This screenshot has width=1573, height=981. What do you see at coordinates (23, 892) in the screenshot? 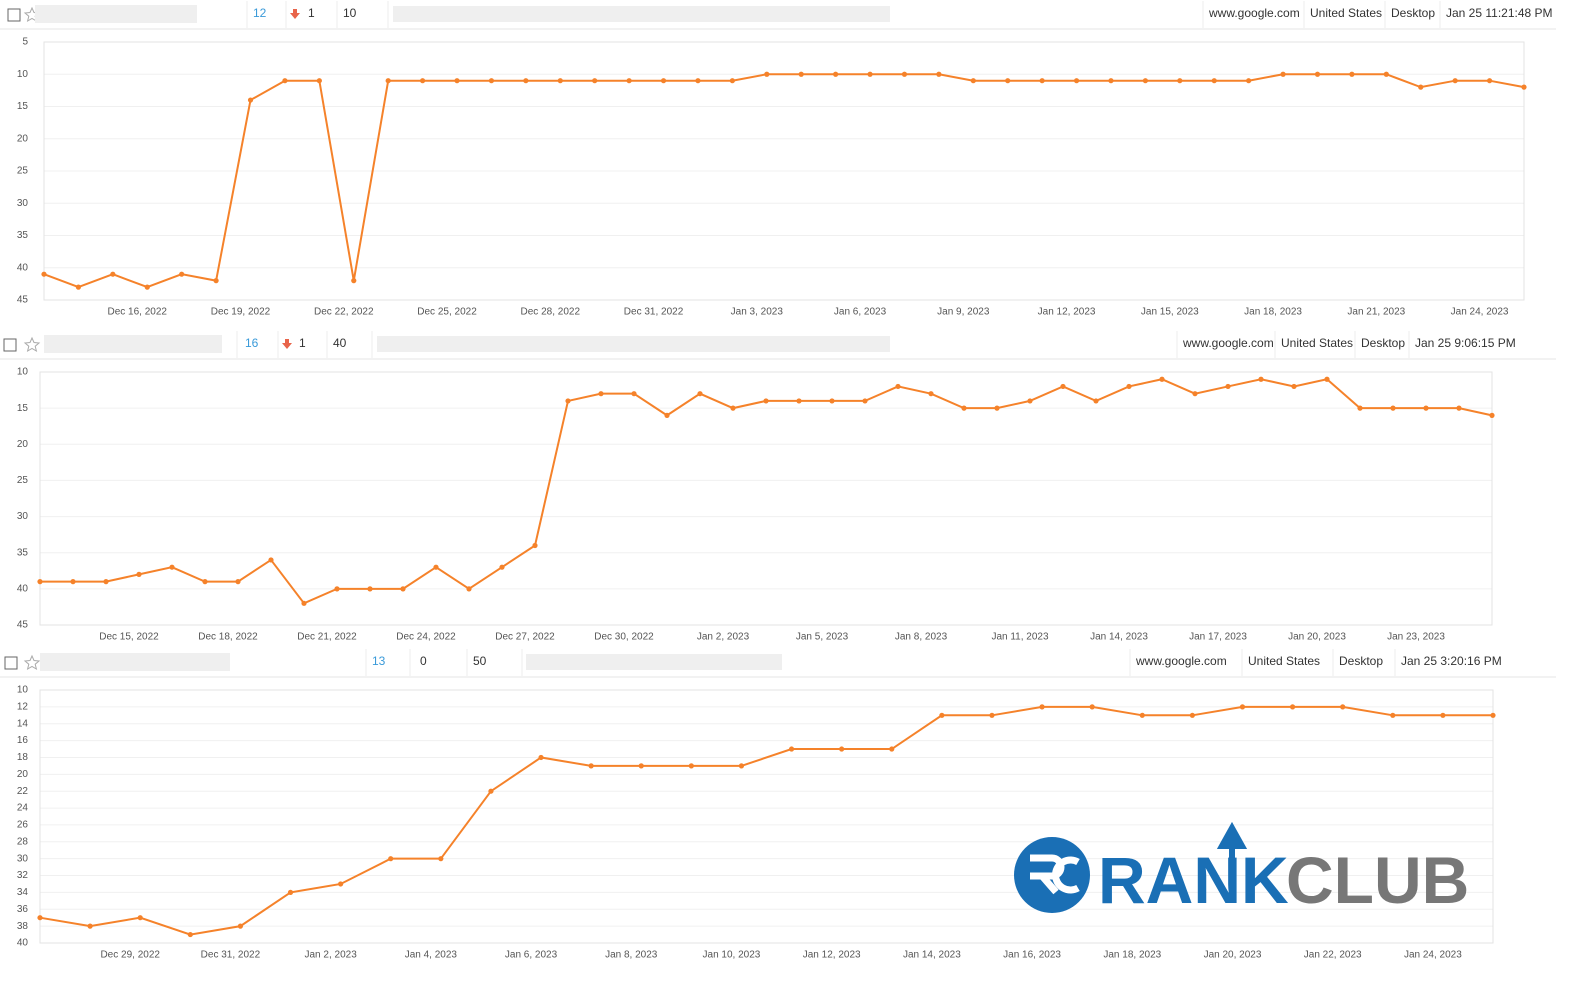
I see `y-tick-label: 34` at bounding box center [23, 892].